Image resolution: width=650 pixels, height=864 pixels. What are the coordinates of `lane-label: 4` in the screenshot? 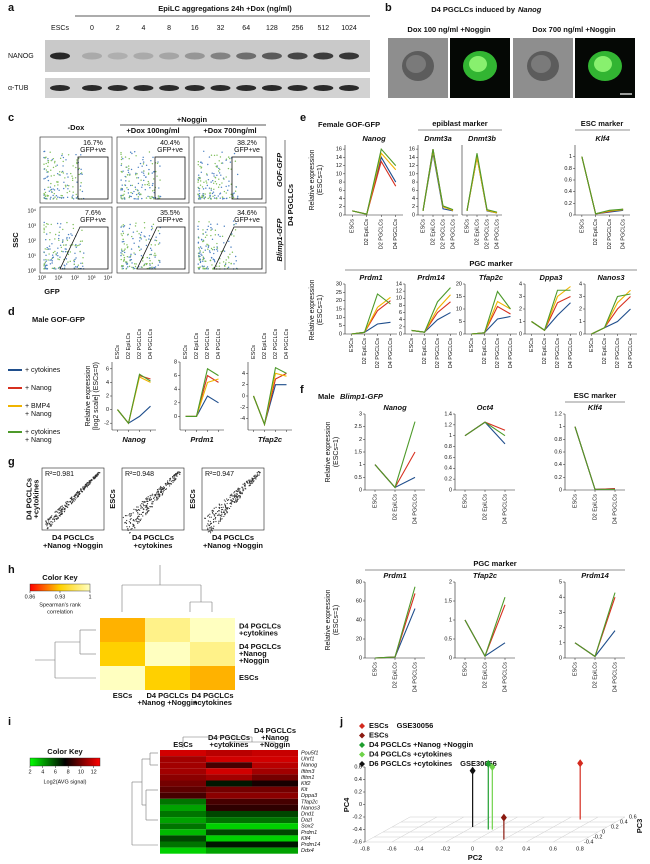 It's located at (143, 28).